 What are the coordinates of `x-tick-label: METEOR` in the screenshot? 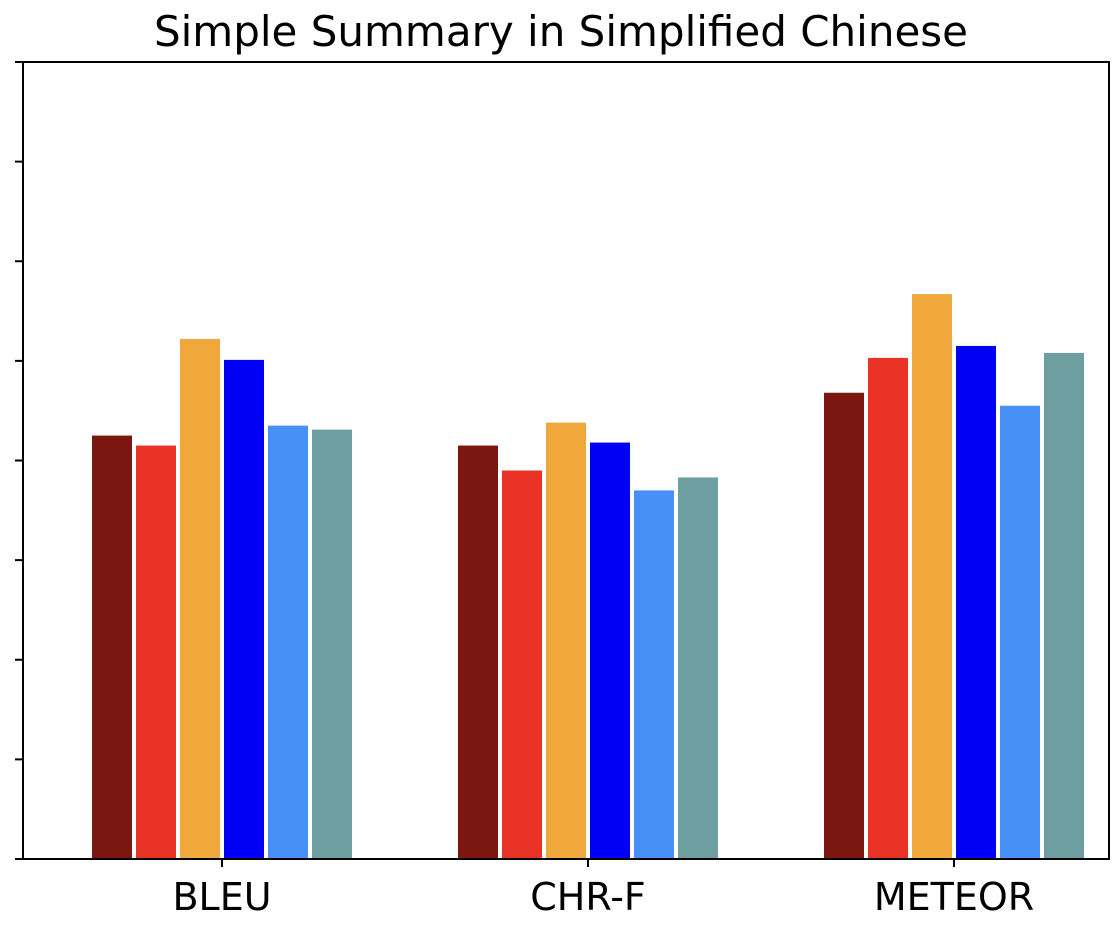 It's located at (954, 897).